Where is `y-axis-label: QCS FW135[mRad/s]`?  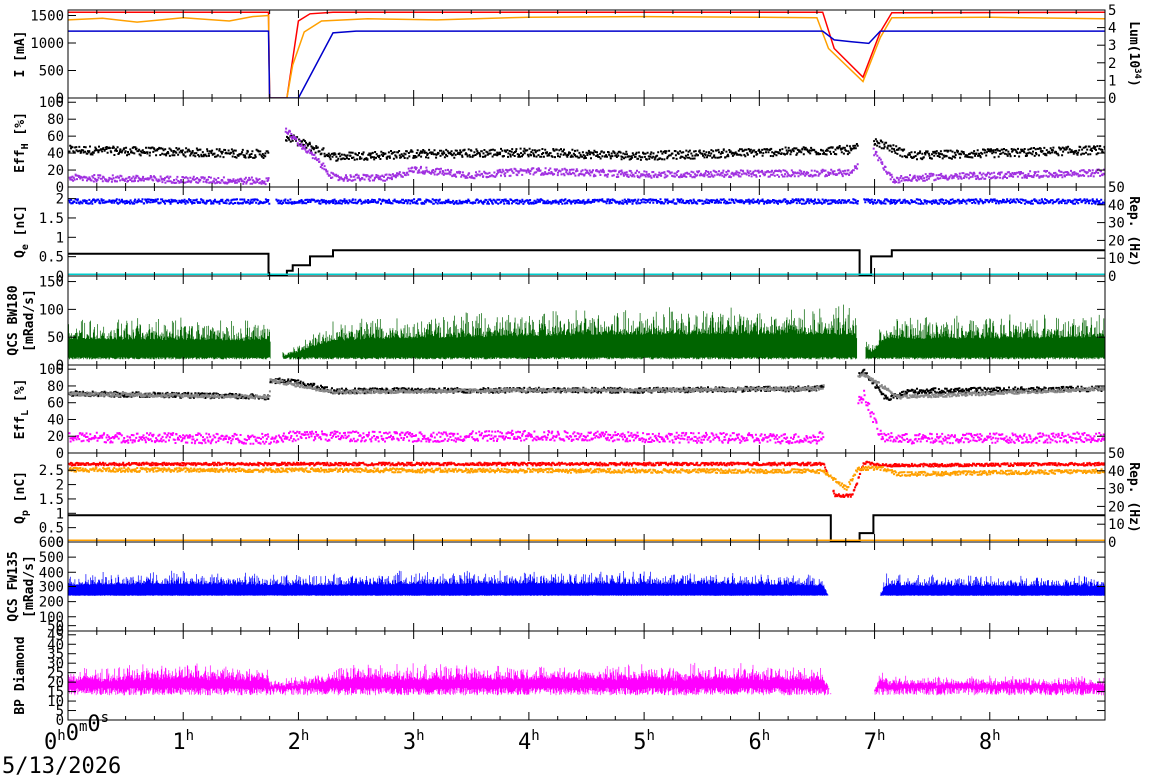 y-axis-label: QCS FW135[mRad/s] is located at coordinates (21, 586).